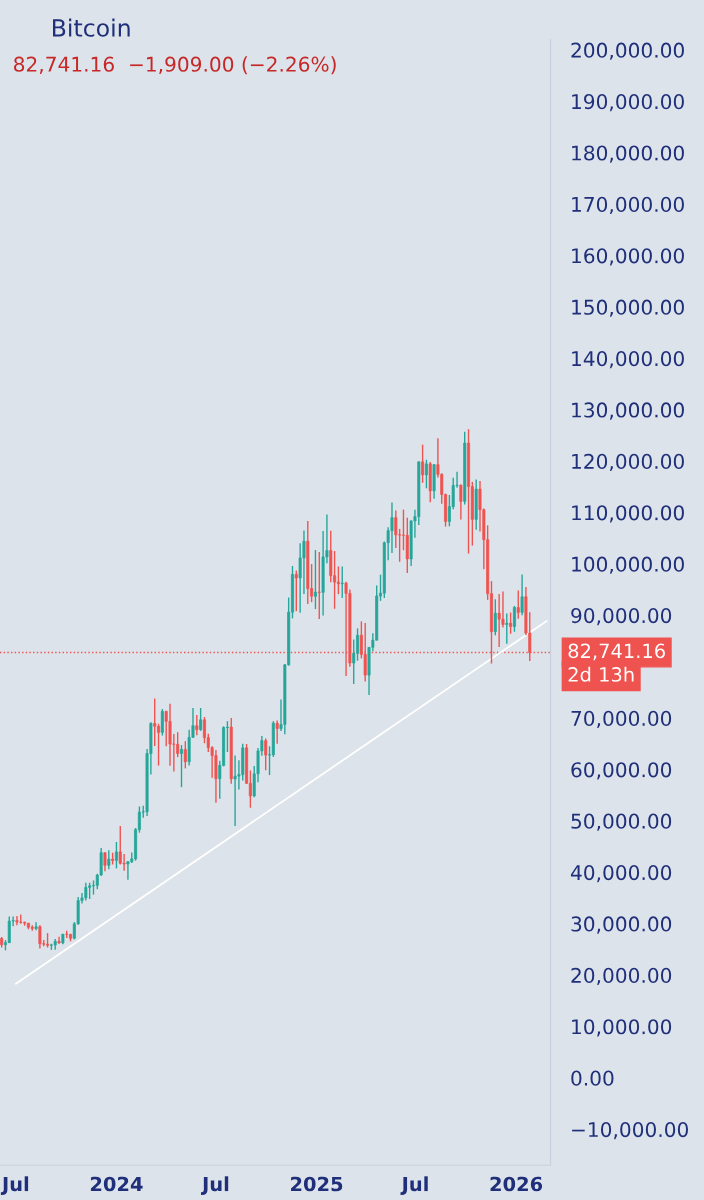  I want to click on y-tick-label: 200,000.00, so click(627, 51).